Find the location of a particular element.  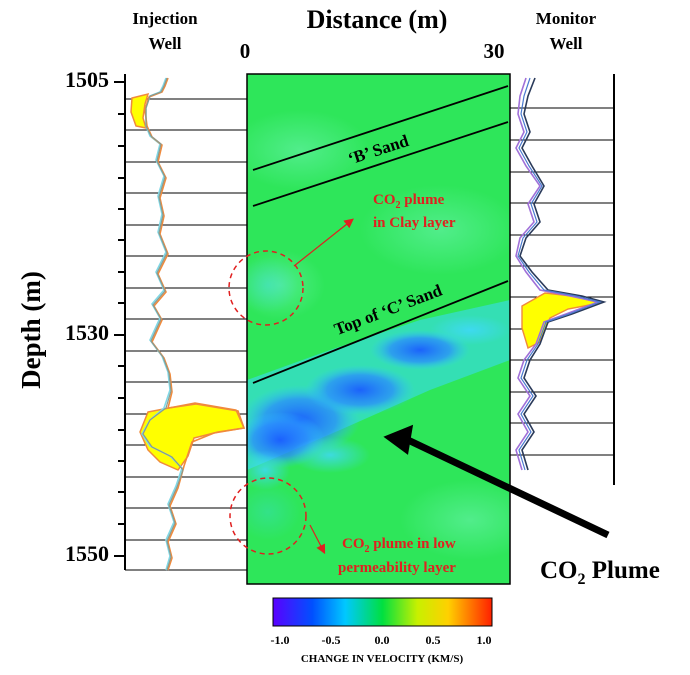

injection-curve-orange is located at coordinates (195, 324).